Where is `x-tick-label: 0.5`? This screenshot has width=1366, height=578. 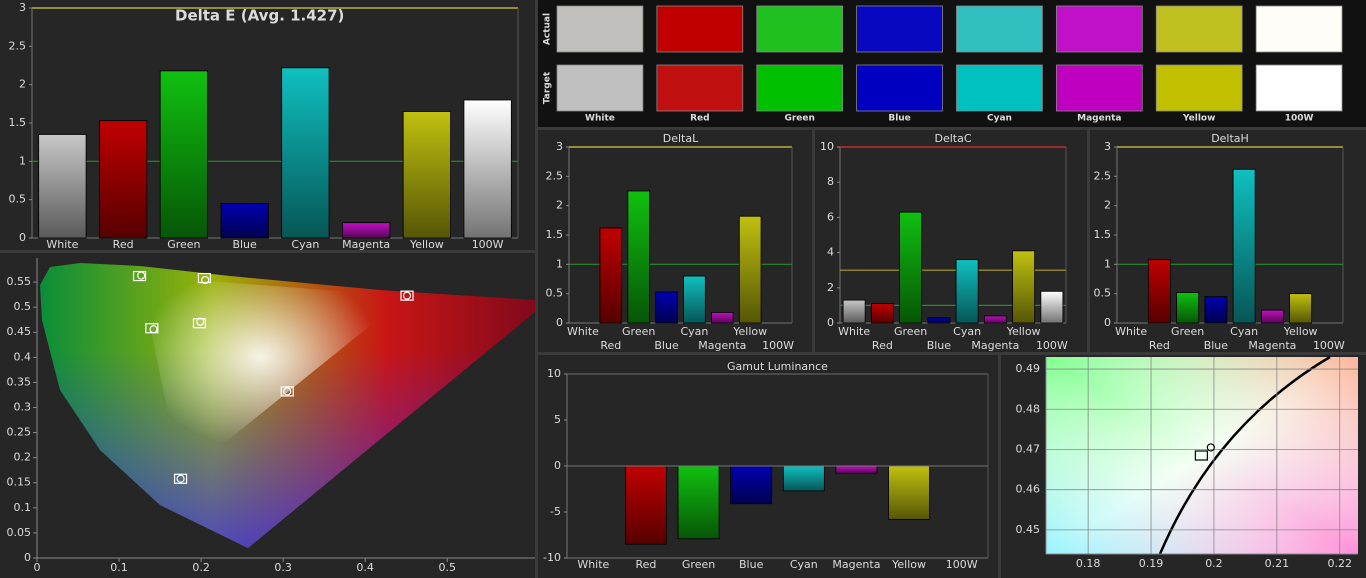 x-tick-label: 0.5 is located at coordinates (447, 567).